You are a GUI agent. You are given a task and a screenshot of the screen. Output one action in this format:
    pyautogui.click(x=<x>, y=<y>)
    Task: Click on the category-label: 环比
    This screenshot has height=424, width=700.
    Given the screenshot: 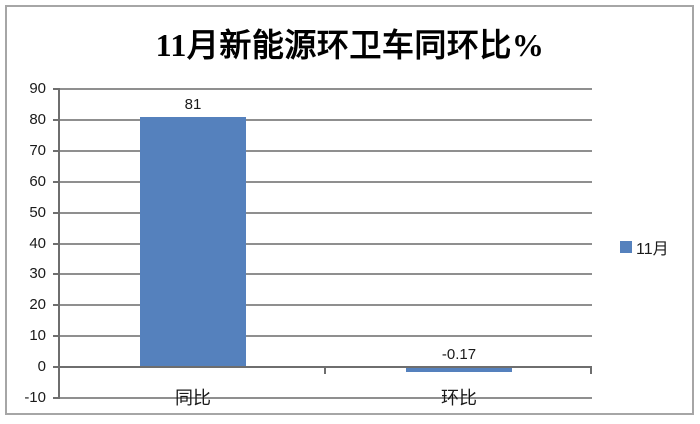 What is the action you would take?
    pyautogui.click(x=459, y=398)
    